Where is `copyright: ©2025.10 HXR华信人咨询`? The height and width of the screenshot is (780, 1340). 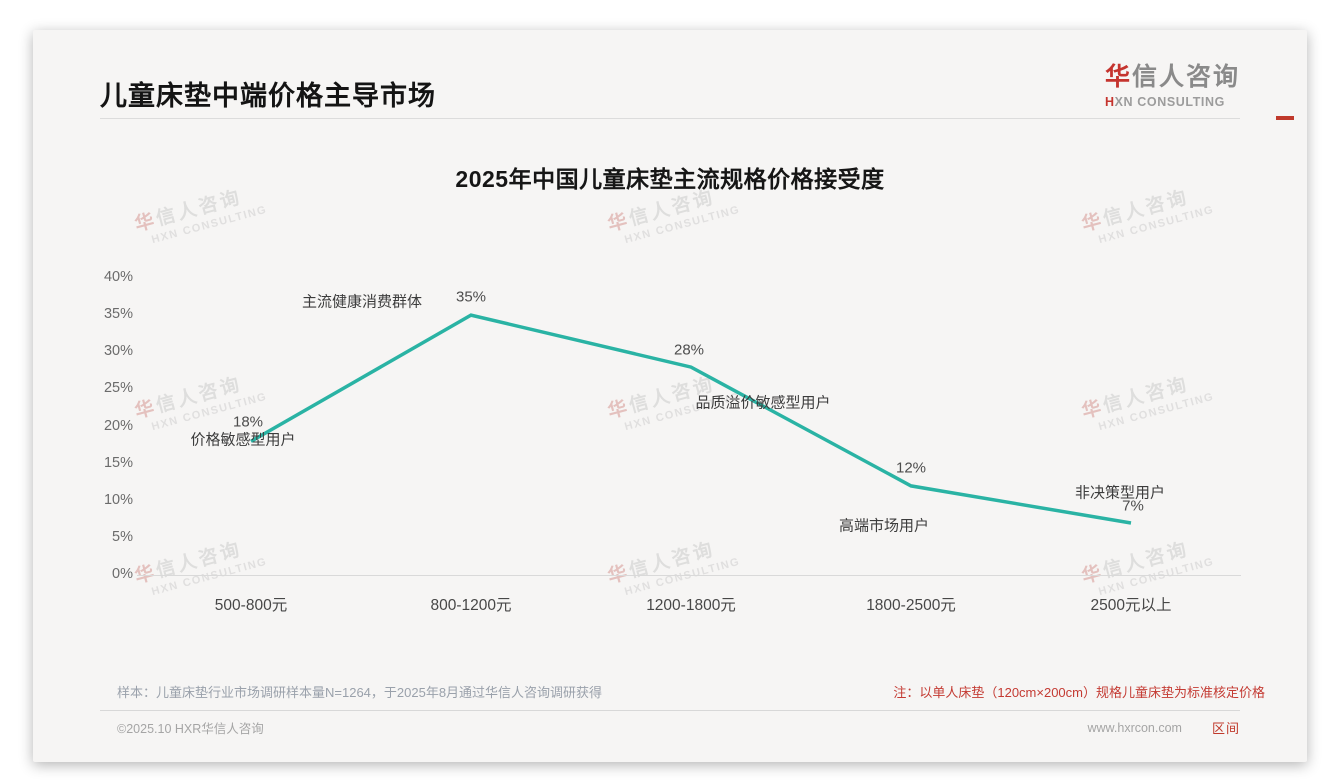
copyright: ©2025.10 HXR华信人咨询 is located at coordinates (190, 729).